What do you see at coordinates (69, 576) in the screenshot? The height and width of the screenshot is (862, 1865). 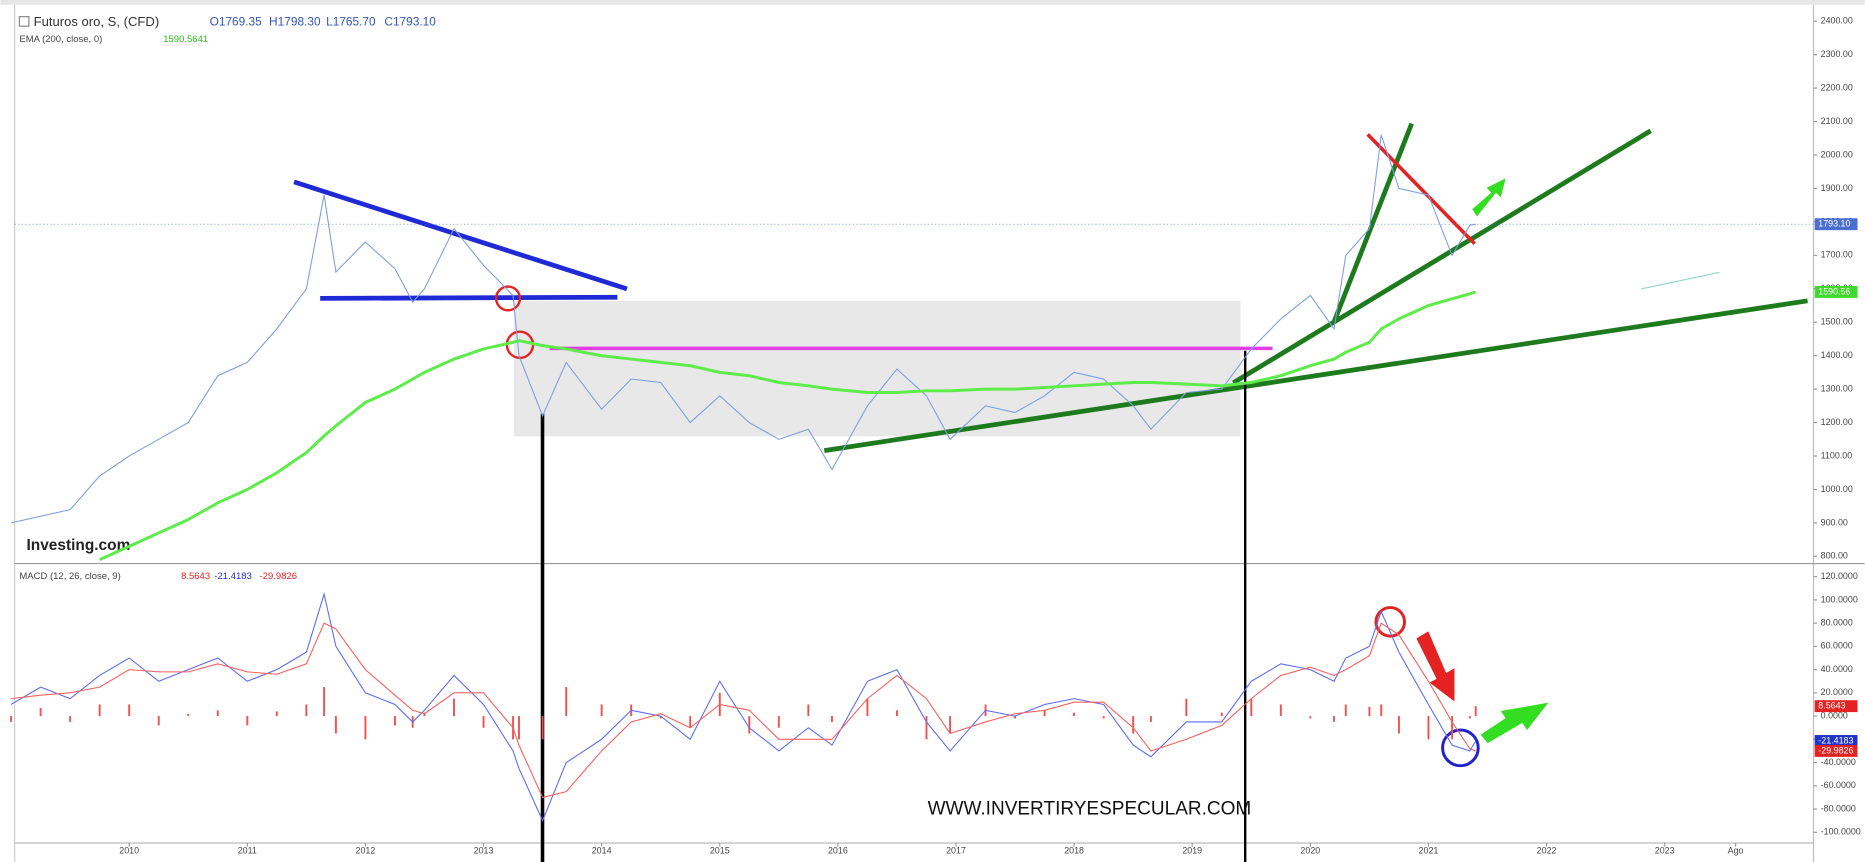 I see `indicator-title: MACD (12, 26, close, 9)` at bounding box center [69, 576].